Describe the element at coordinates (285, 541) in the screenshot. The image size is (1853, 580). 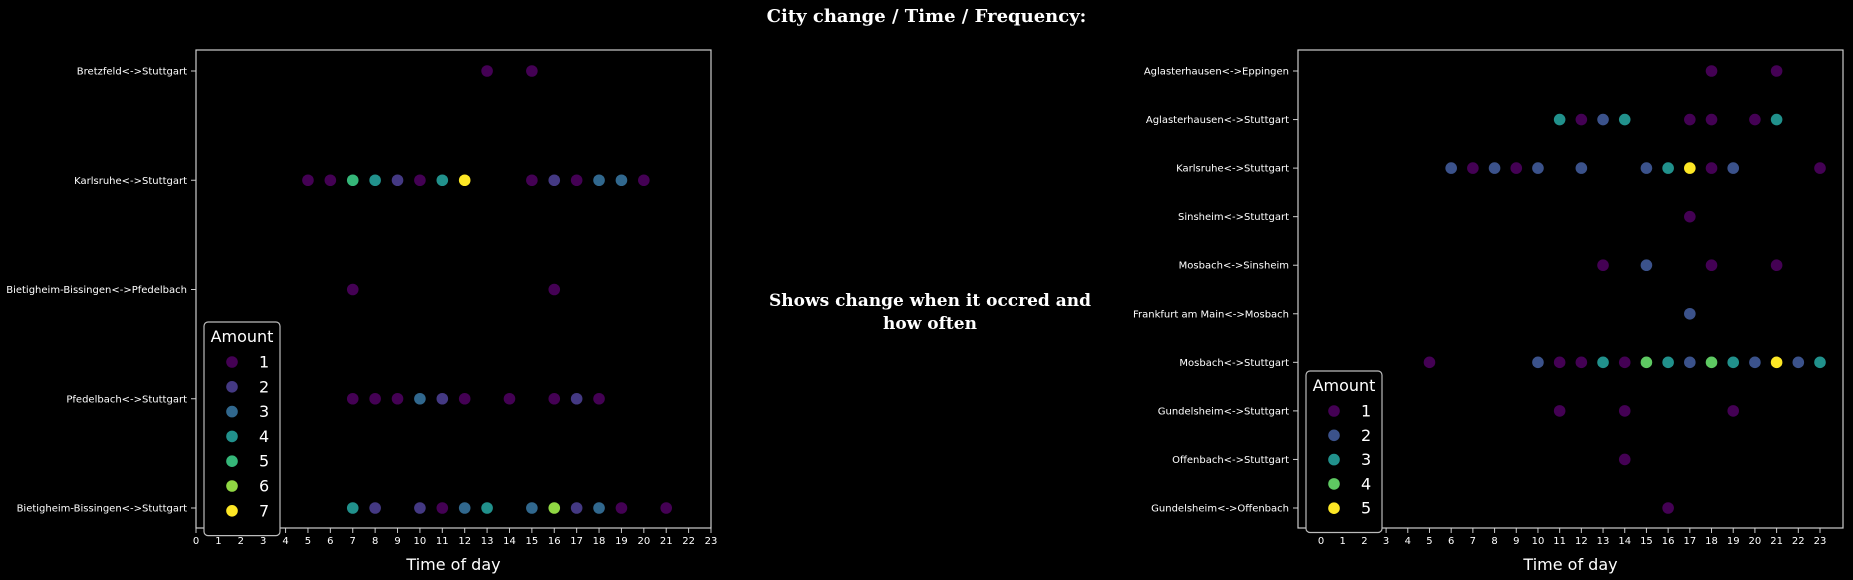
I see `x-tick-label: 4` at that location.